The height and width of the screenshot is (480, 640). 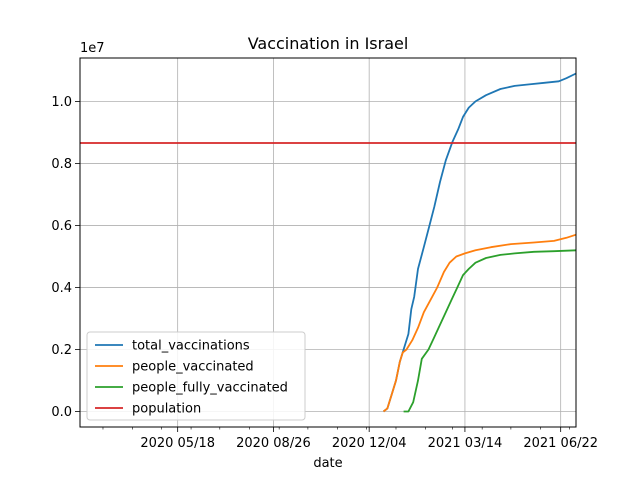 What do you see at coordinates (61, 164) in the screenshot?
I see `y-tick-label: 0.8` at bounding box center [61, 164].